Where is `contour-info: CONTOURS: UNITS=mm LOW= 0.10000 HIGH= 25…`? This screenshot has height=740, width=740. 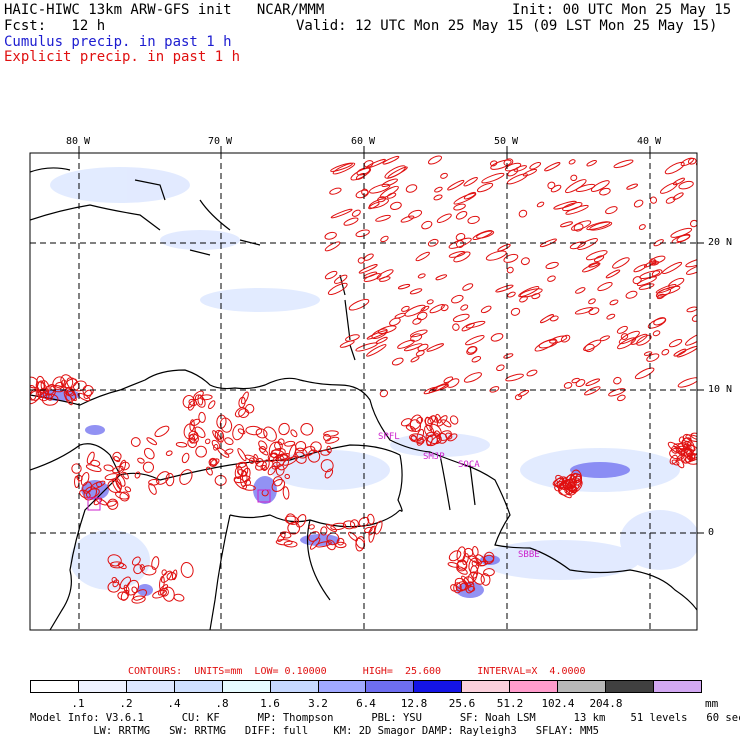 contour-info: CONTOURS: UNITS=mm LOW= 0.10000 HIGH= 25… is located at coordinates (357, 671).